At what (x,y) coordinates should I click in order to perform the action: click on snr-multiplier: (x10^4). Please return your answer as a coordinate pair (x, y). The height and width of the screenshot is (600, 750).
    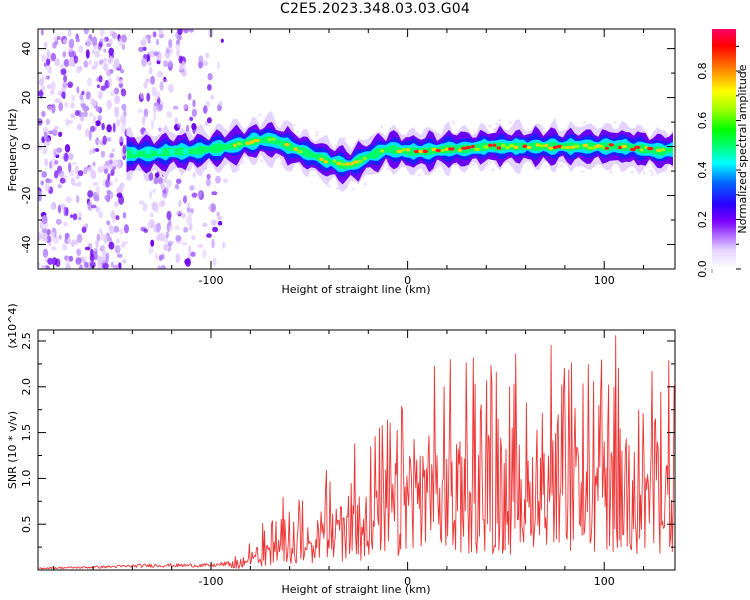
    Looking at the image, I should click on (12, 325).